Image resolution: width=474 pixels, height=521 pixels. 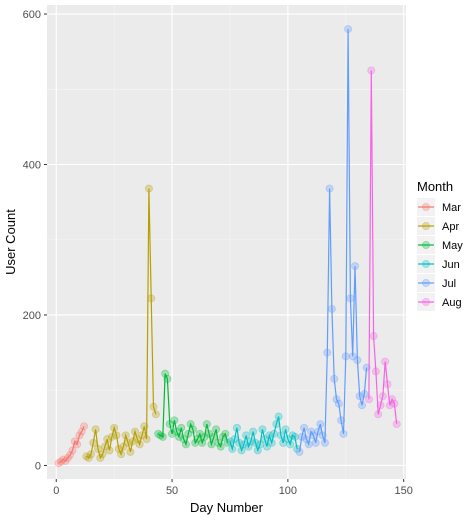 I want to click on legend-label: May, so click(x=452, y=246).